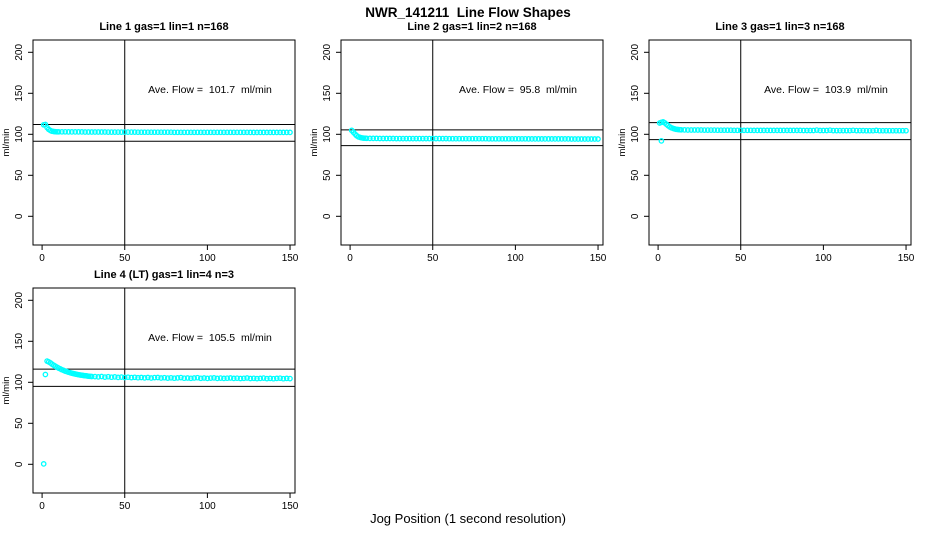  Describe the element at coordinates (150, 399) in the screenshot. I see `panel-4-plot: 0 50 100 150 0 50 100 150 200 ml/min` at that location.